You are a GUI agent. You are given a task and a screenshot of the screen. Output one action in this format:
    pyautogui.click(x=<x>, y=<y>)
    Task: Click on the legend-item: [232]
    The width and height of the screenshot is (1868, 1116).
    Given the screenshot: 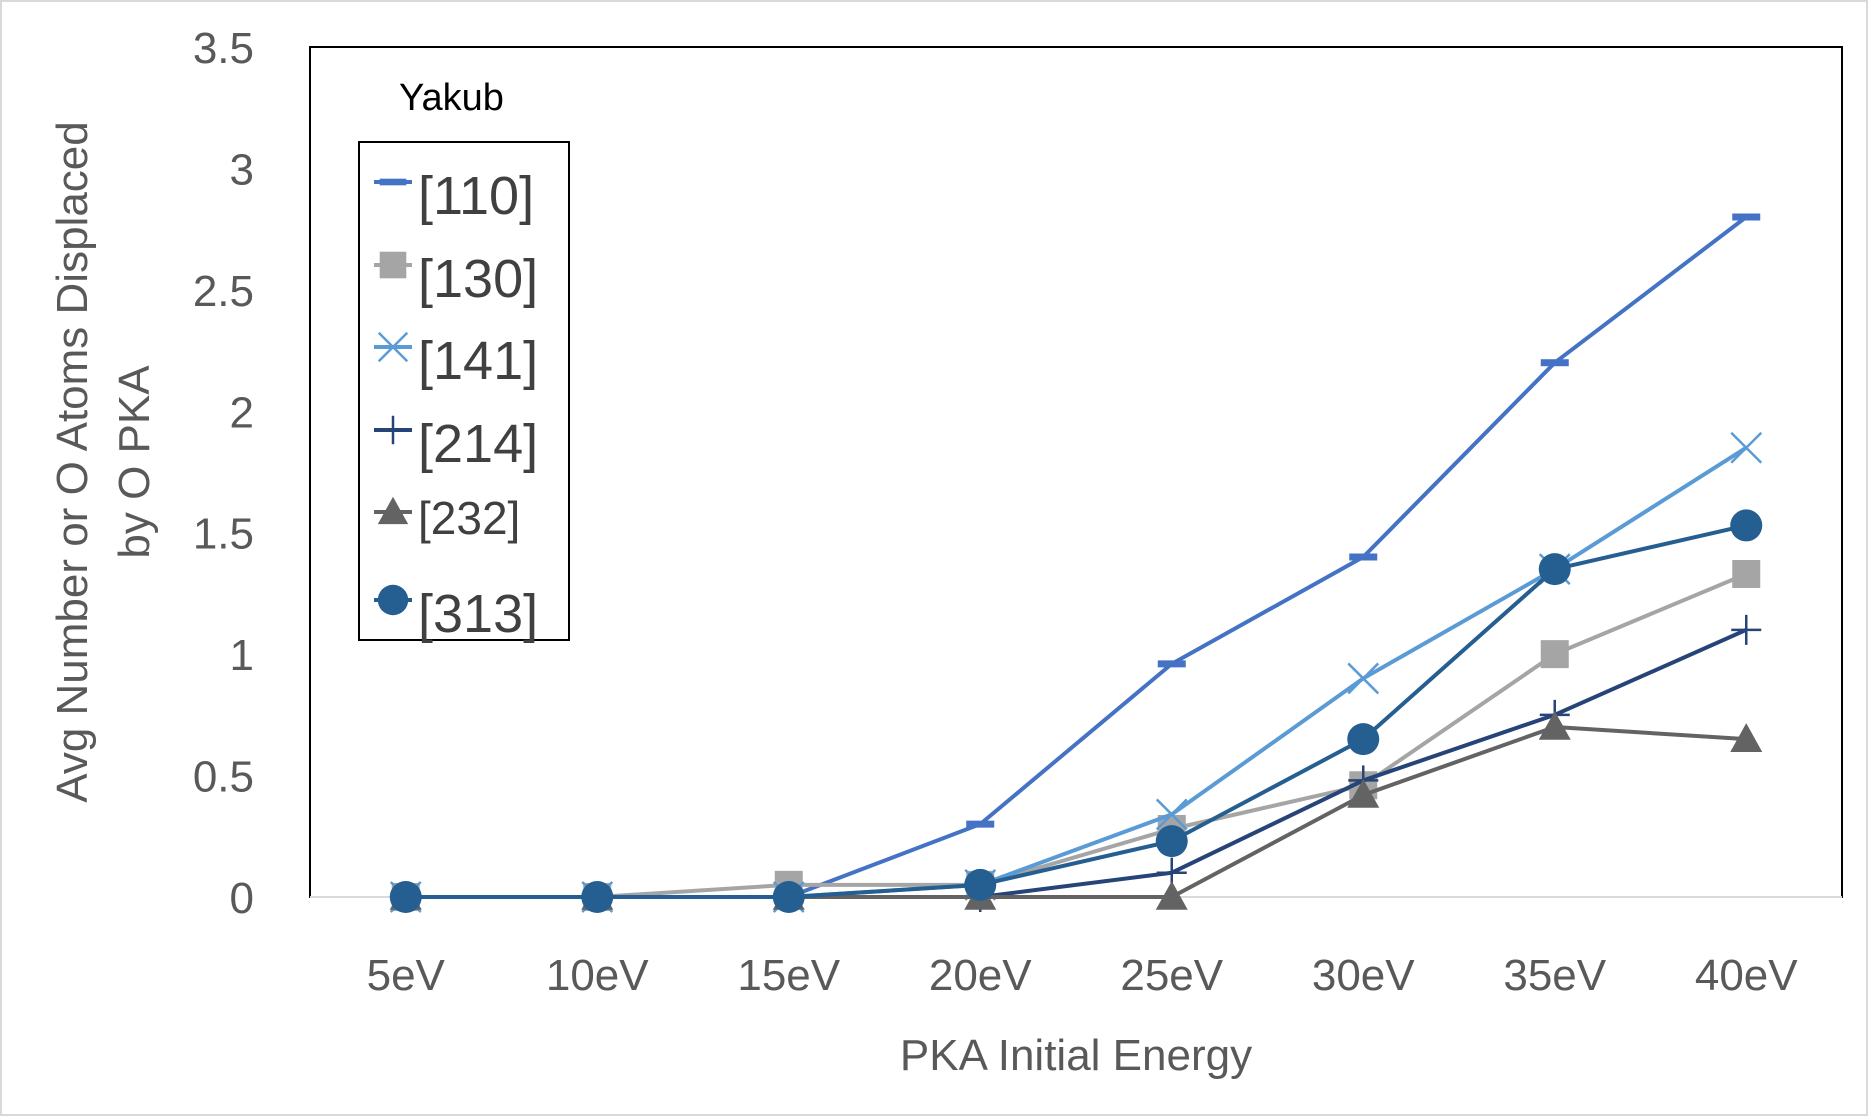 What is the action you would take?
    pyautogui.click(x=447, y=518)
    